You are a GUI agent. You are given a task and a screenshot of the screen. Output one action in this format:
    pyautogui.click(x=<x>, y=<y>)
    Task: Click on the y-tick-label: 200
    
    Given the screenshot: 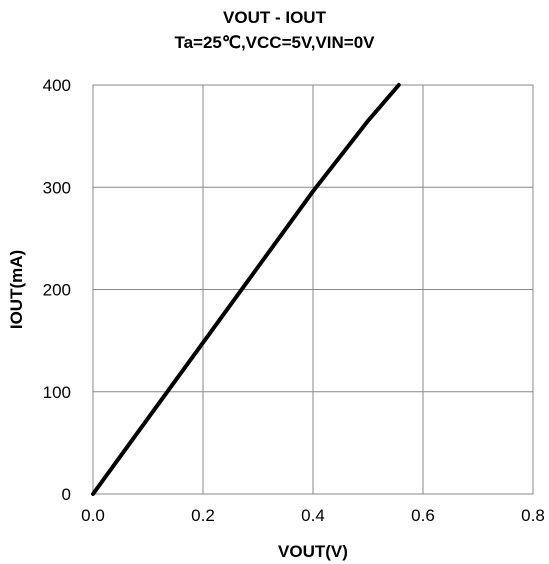 What is the action you would take?
    pyautogui.click(x=57, y=290)
    